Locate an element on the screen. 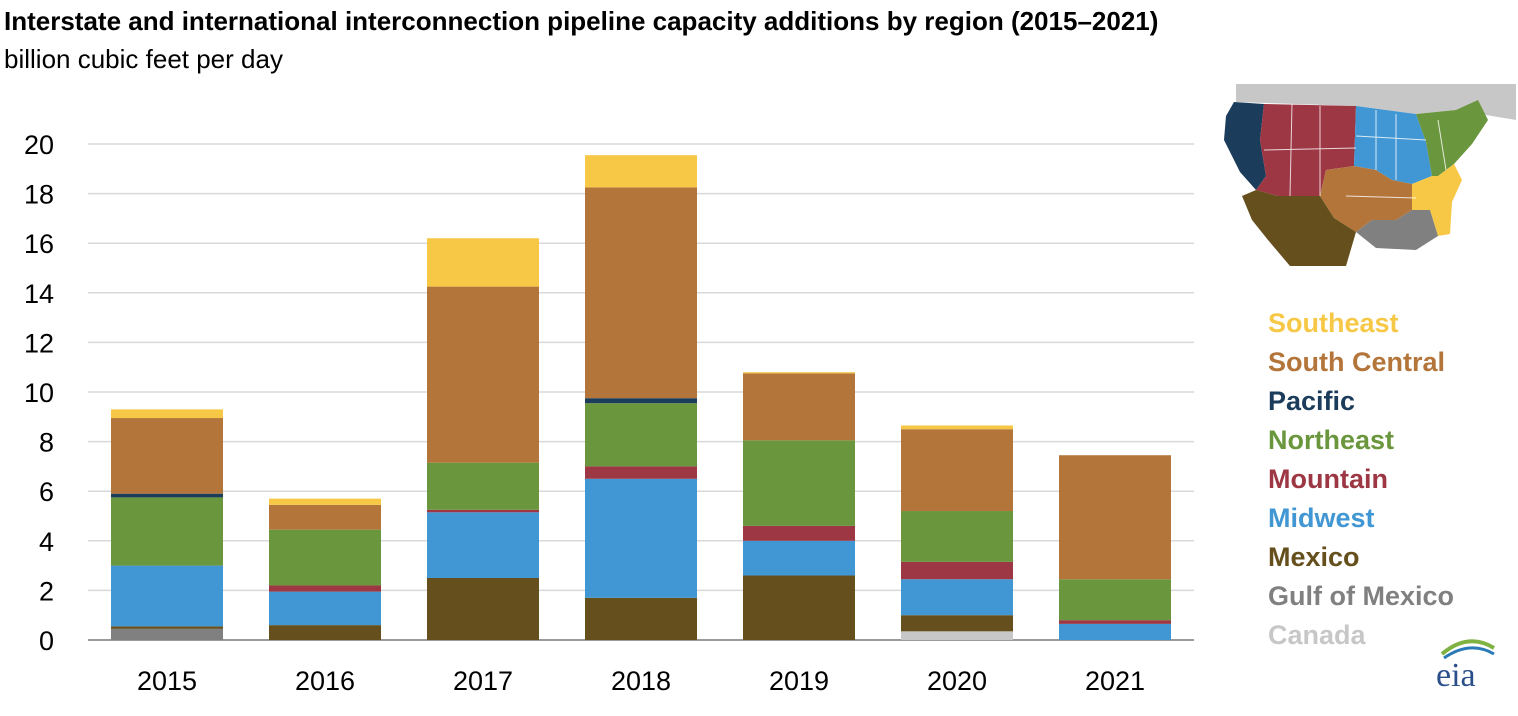 The image size is (1518, 716). bar-segment-northeast-2019 is located at coordinates (799, 483).